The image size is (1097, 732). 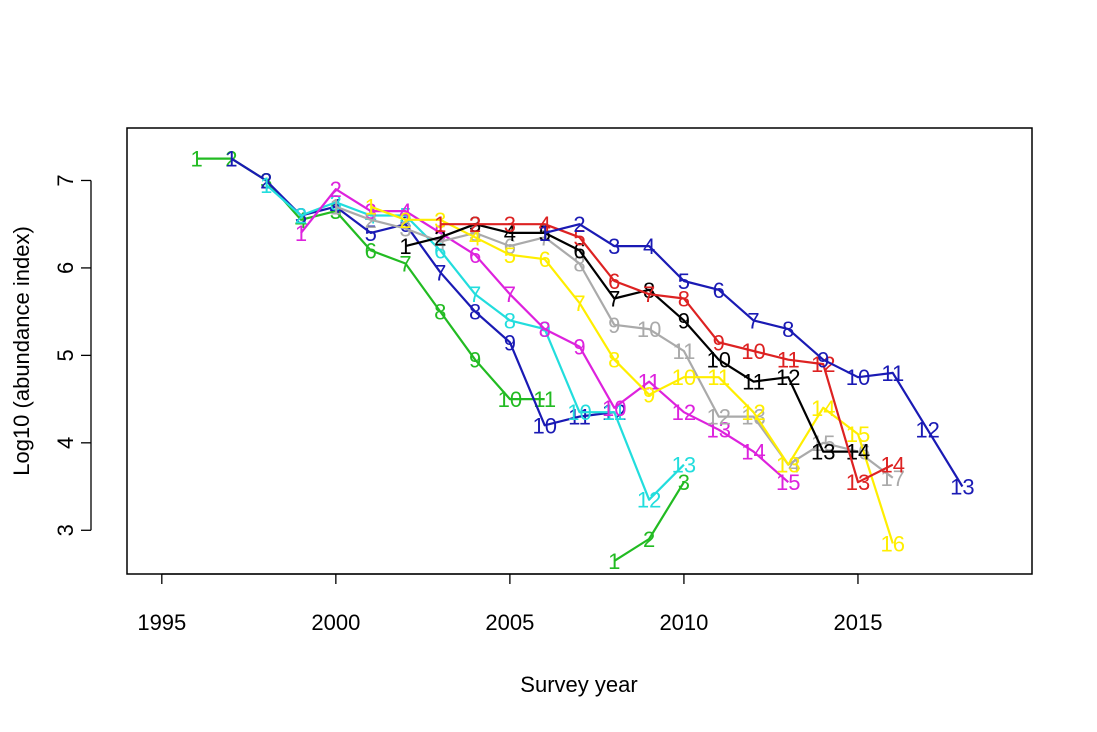 I want to click on y-tick-label: 5, so click(x=65, y=355).